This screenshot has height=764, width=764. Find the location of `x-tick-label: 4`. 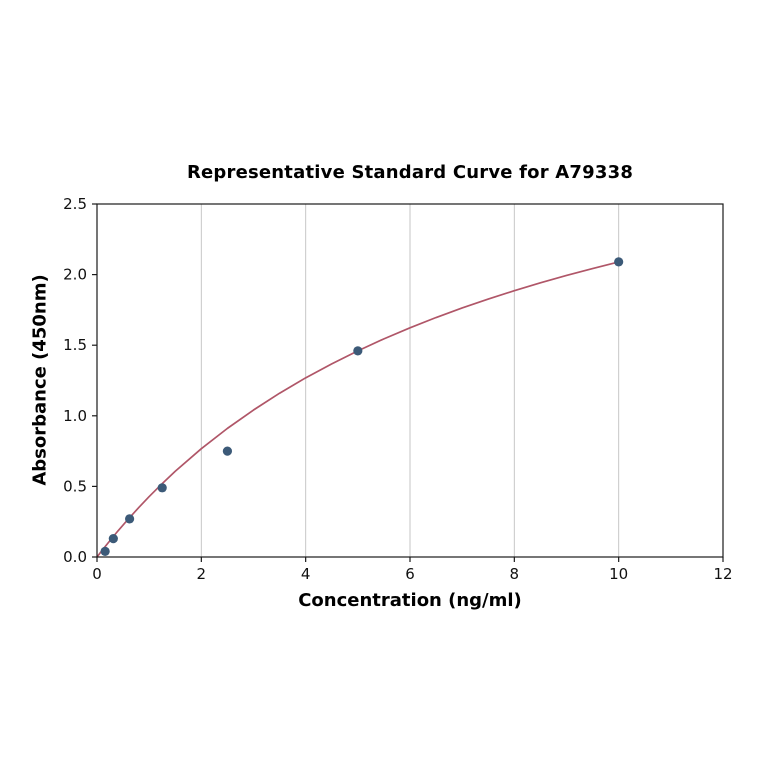

x-tick-label: 4 is located at coordinates (306, 574).